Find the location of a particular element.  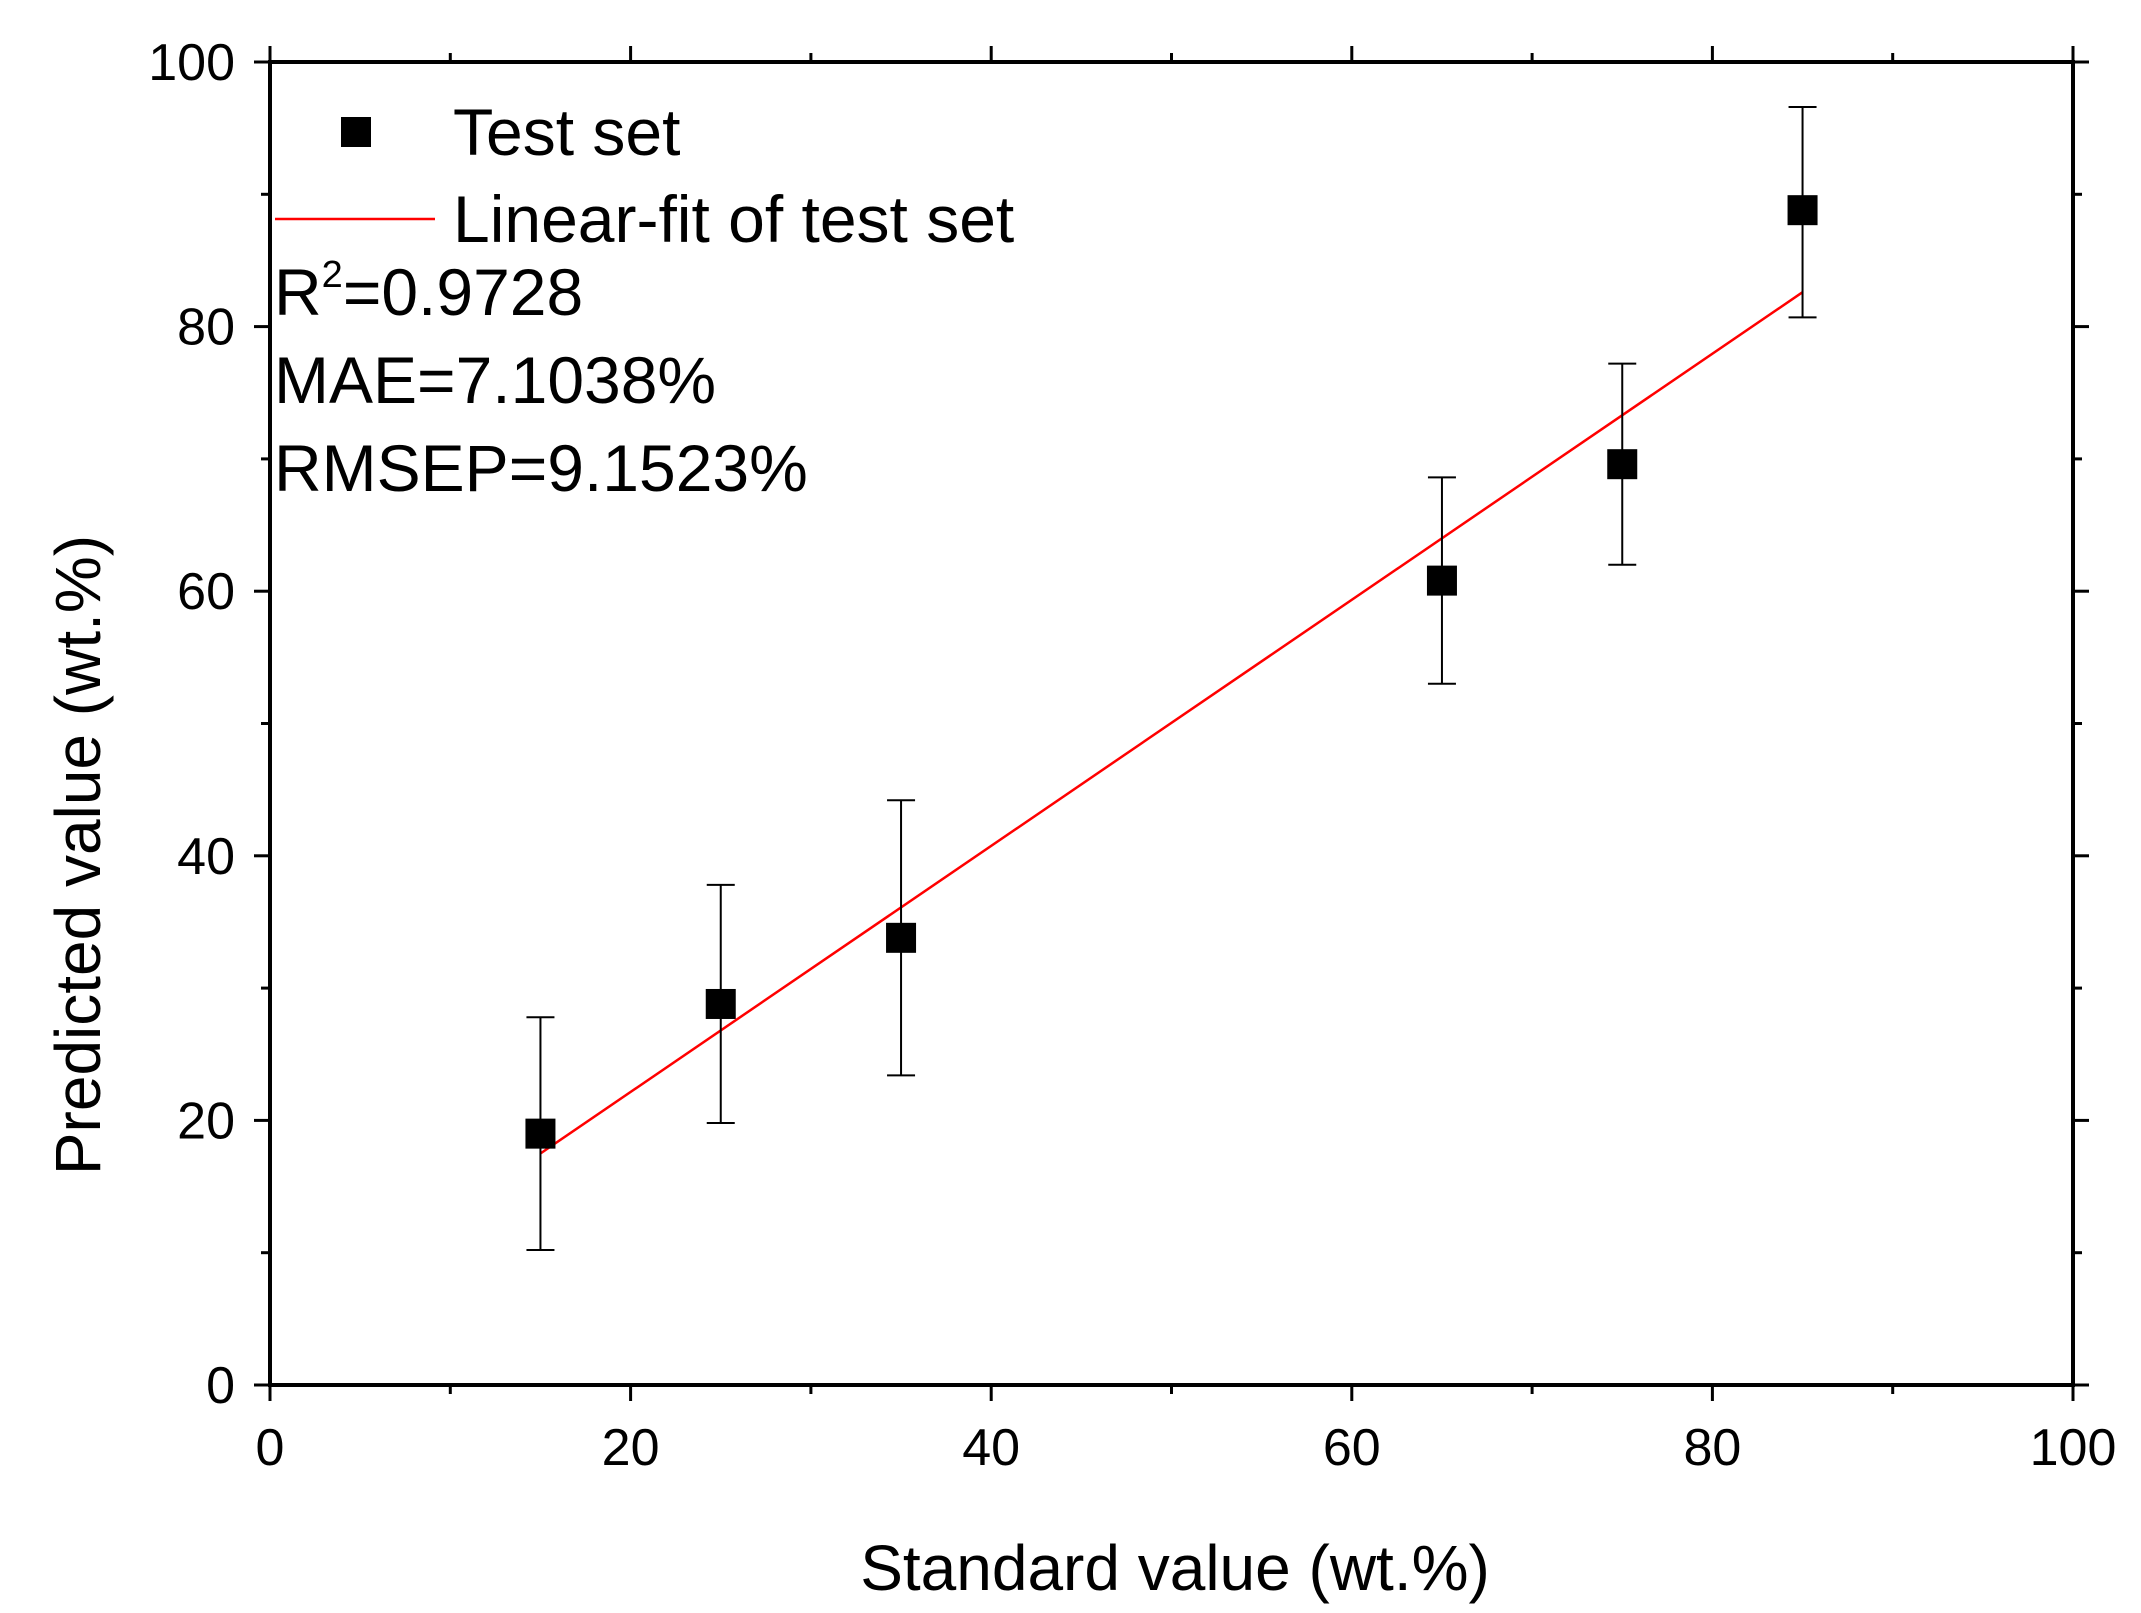

y-tick-label: 20 is located at coordinates (206, 1121).